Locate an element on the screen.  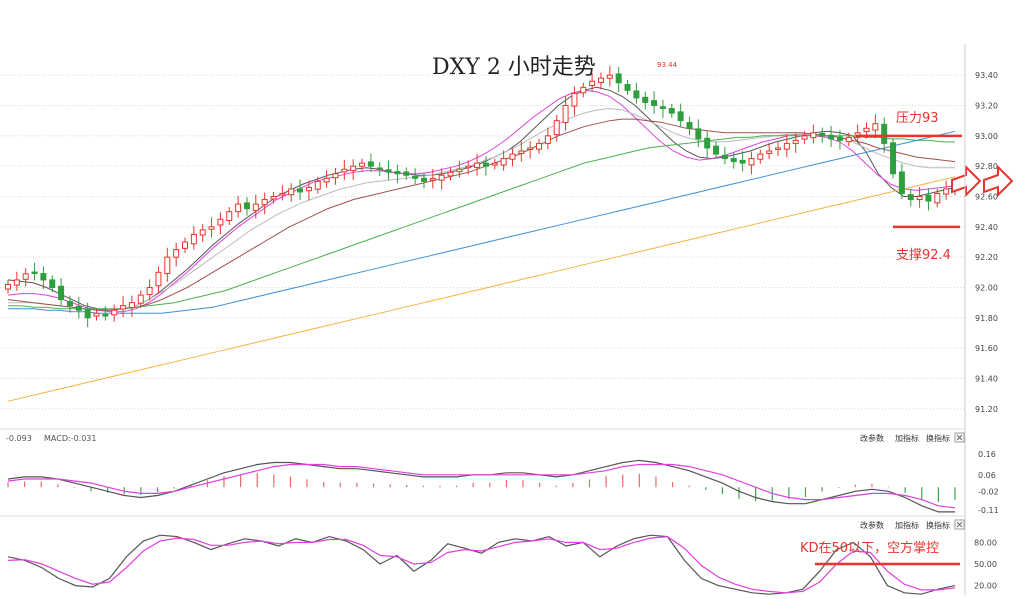
kd-panel is located at coordinates (483, 564).